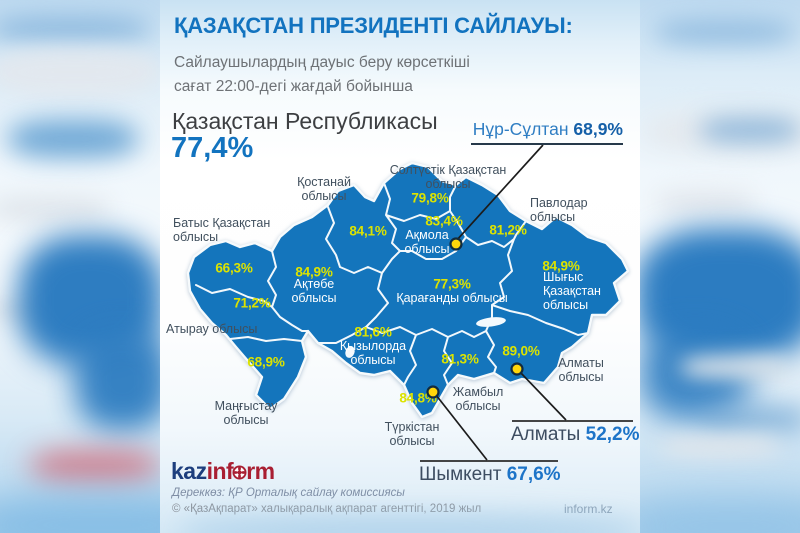  I want to click on bg-logo-blur, so click(95, 466).